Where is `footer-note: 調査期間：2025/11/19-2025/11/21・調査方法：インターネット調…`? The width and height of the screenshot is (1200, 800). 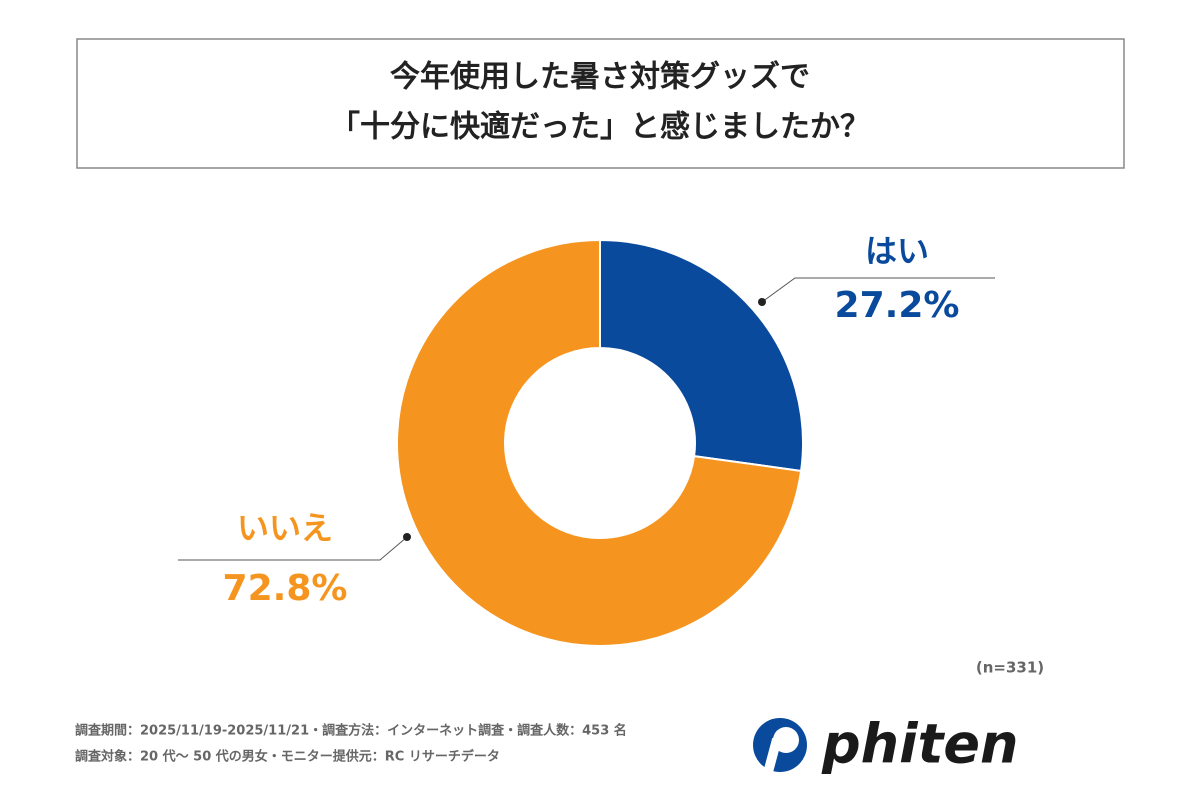 footer-note: 調査期間：2025/11/19-2025/11/21・調査方法：インターネット調… is located at coordinates (351, 731).